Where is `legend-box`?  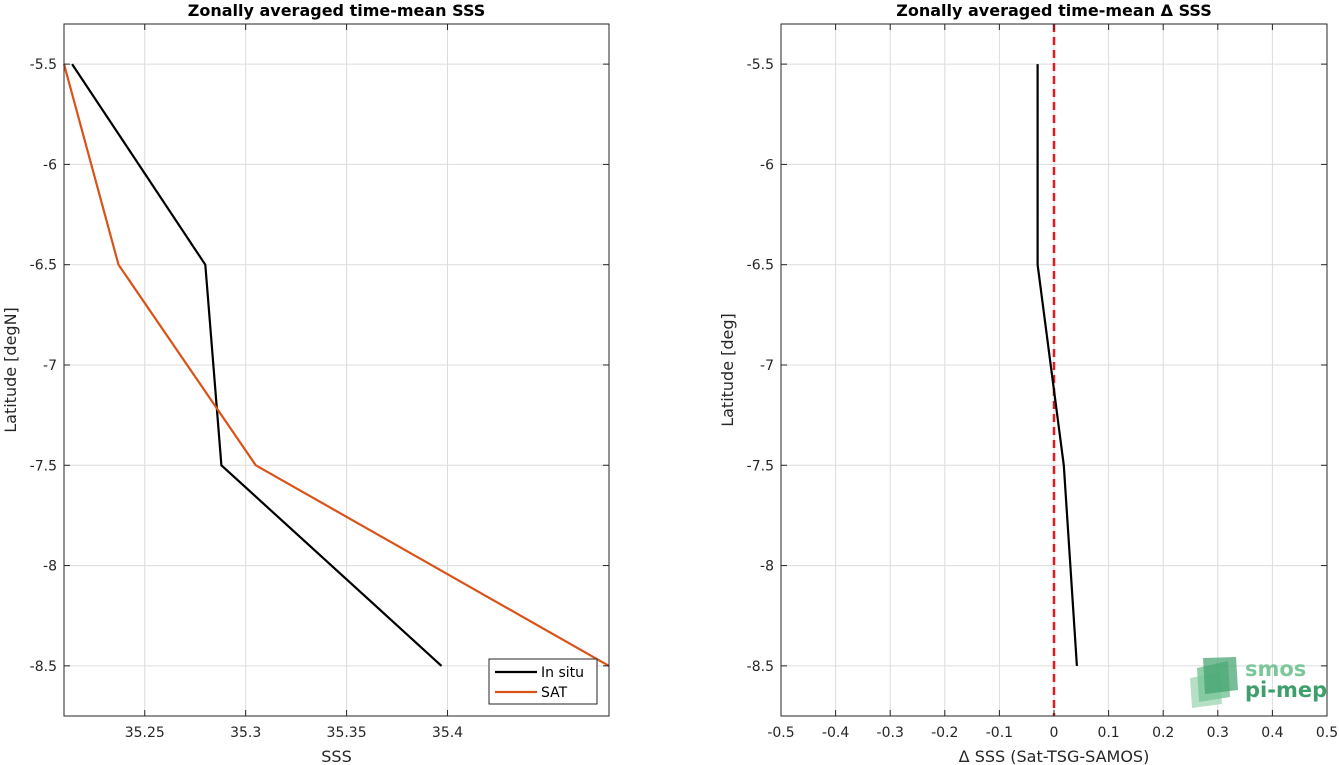
legend-box is located at coordinates (543, 681).